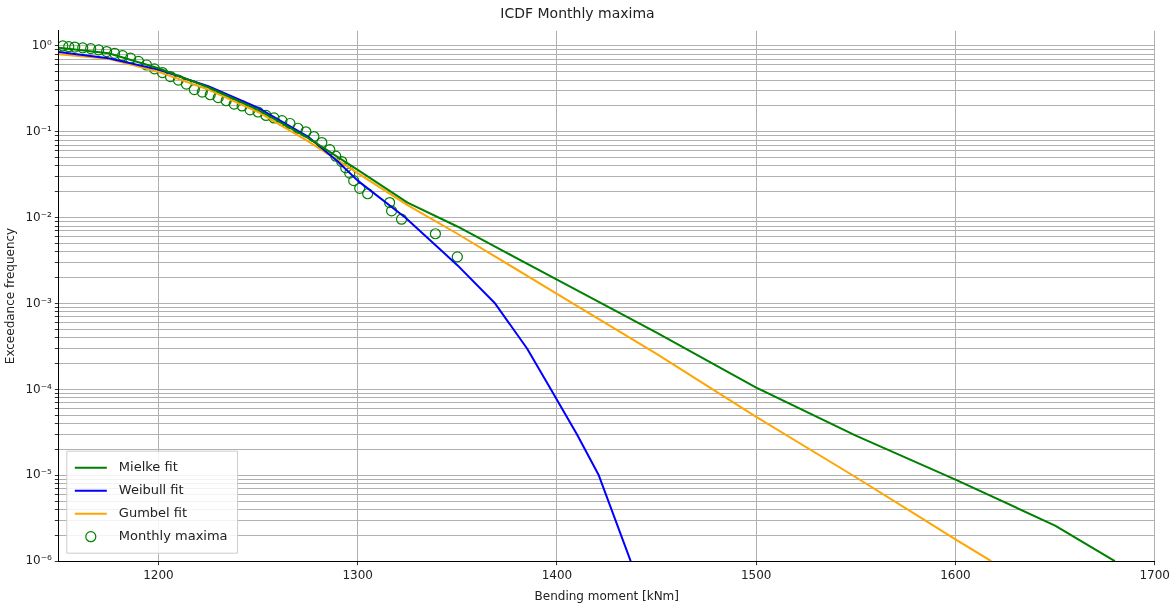 This screenshot has height=608, width=1173. I want to click on legend-label: Weibull fit, so click(151, 490).